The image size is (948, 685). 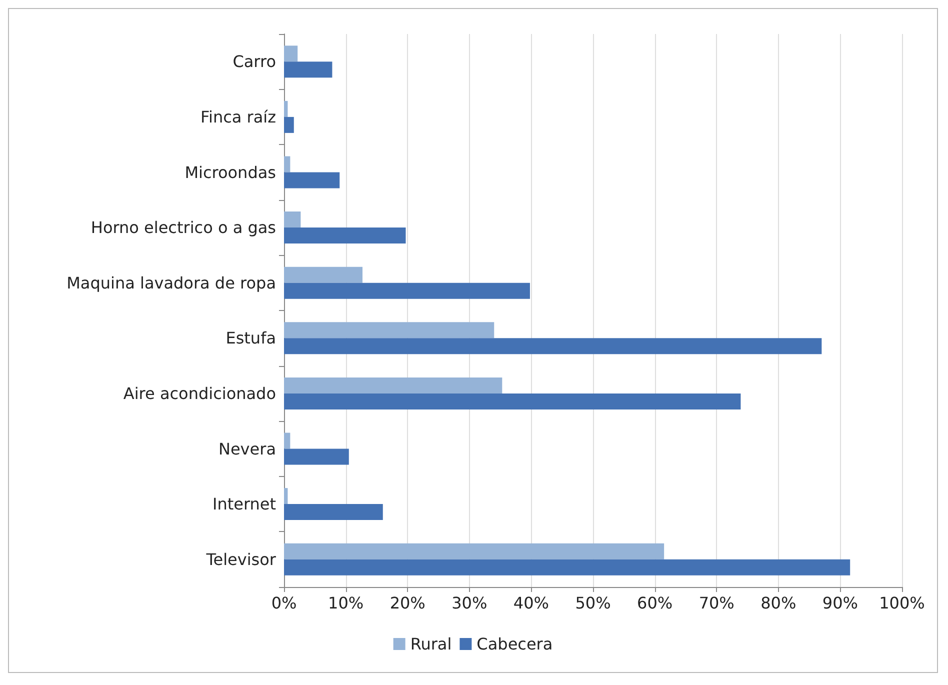 What do you see at coordinates (251, 338) in the screenshot?
I see `y-tick-label: Estufa` at bounding box center [251, 338].